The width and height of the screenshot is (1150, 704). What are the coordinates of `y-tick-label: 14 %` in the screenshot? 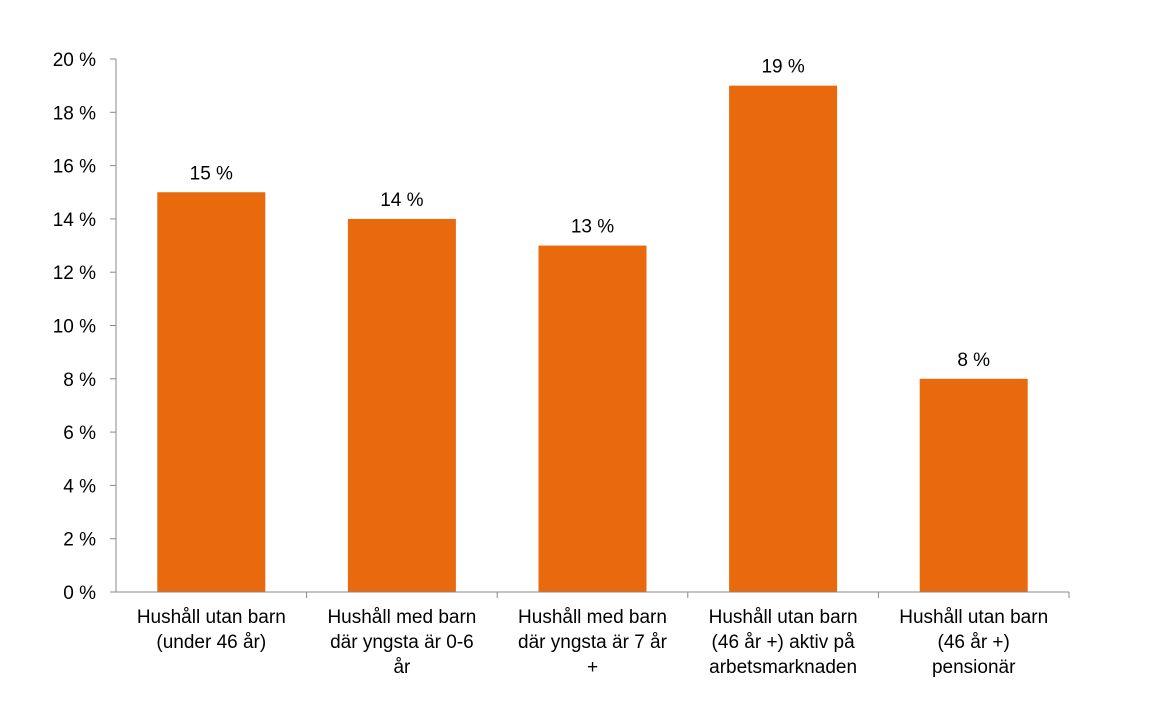 It's located at (74, 220).